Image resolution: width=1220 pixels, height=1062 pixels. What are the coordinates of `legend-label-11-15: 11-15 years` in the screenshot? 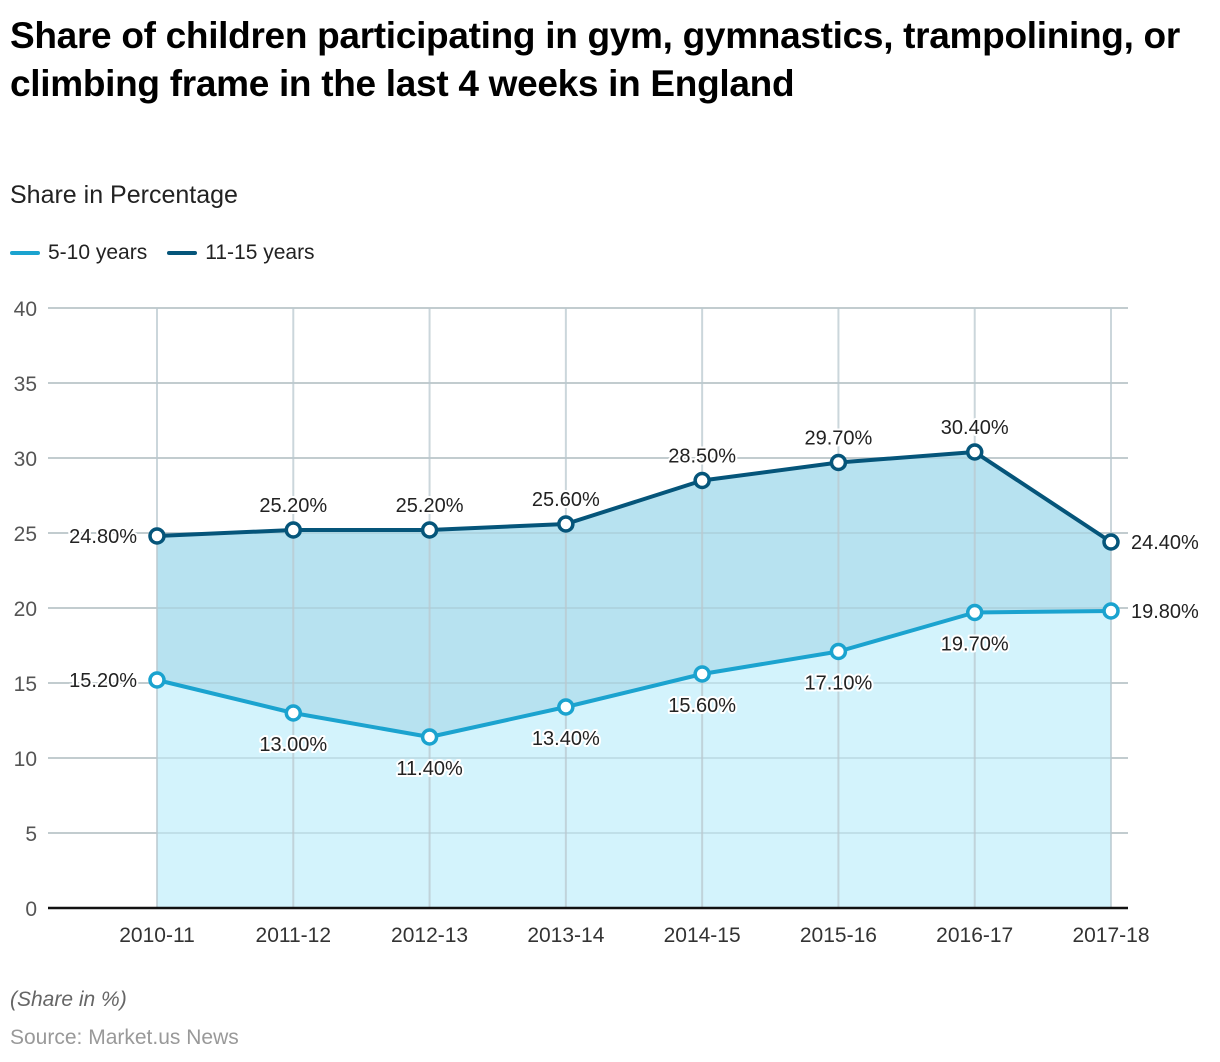 It's located at (260, 252).